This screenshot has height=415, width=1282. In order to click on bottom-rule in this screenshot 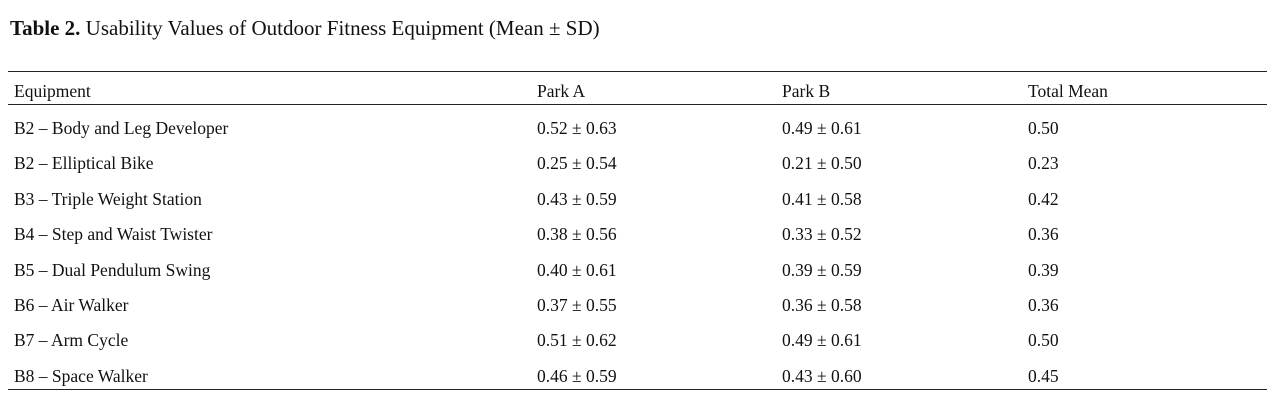, I will do `click(637, 389)`.